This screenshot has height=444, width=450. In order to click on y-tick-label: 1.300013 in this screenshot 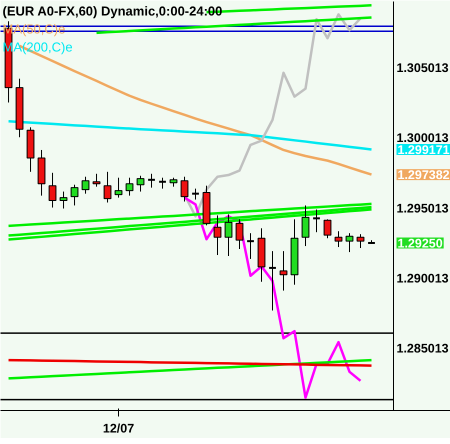, I will do `click(422, 138)`.